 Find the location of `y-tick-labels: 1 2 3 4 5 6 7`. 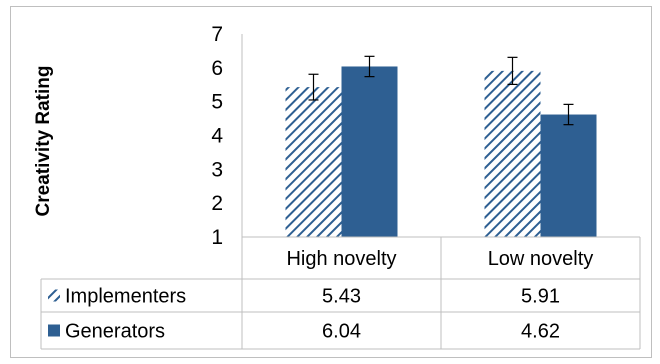

y-tick-labels: 1 2 3 4 5 6 7 is located at coordinates (217, 136).